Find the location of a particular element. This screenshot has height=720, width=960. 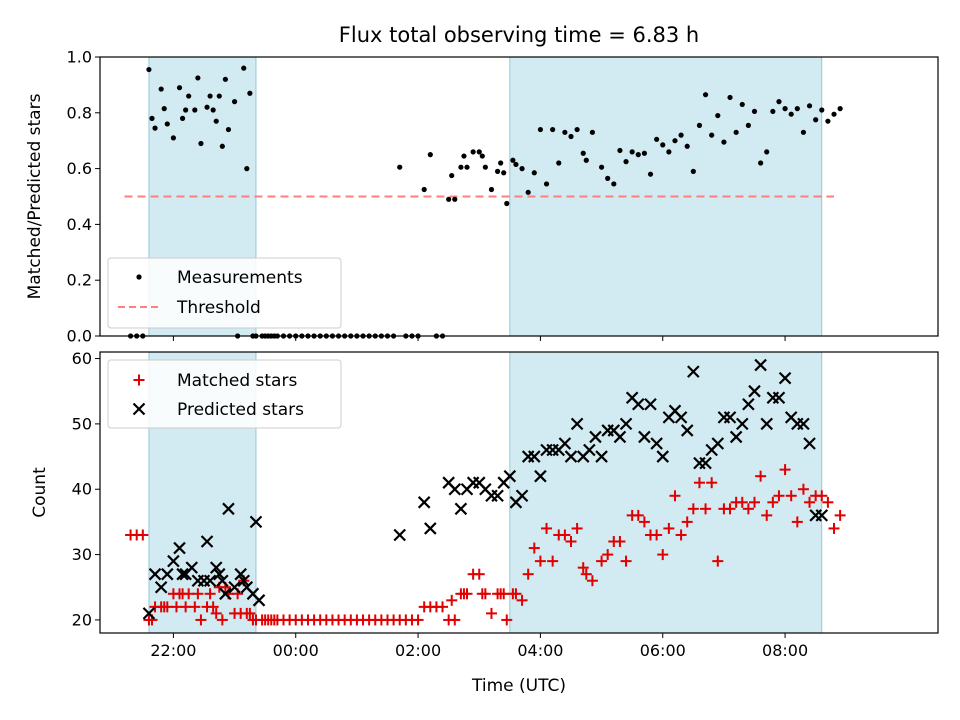

top-x-ticks is located at coordinates (479, 338).